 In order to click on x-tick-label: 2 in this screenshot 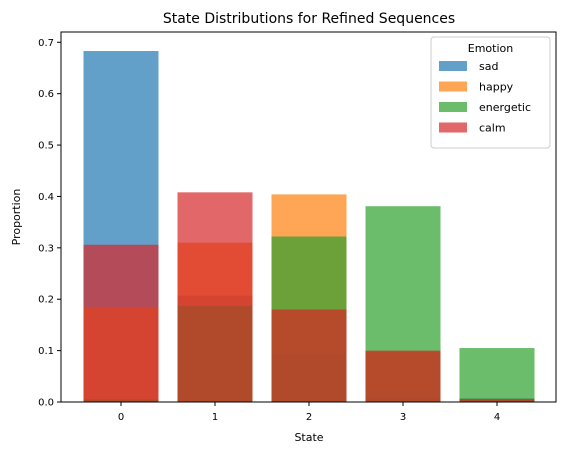, I will do `click(309, 417)`.